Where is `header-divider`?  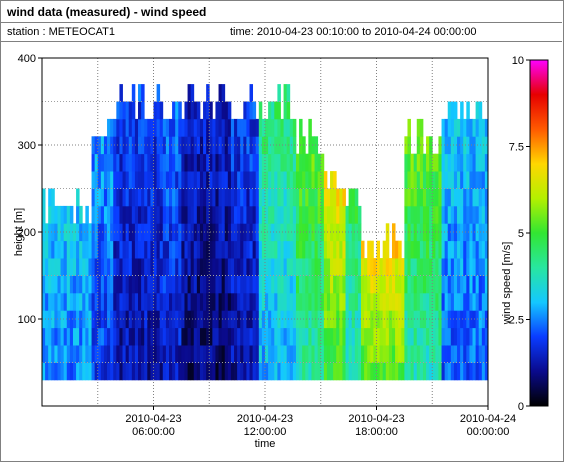
header-divider is located at coordinates (281, 22).